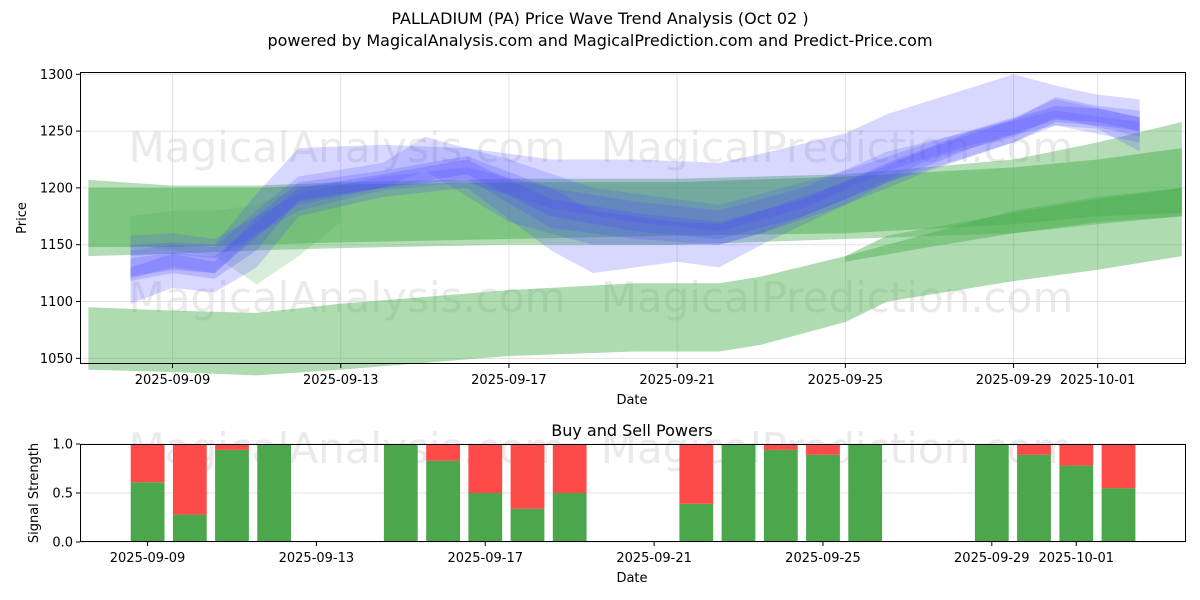 The image size is (1200, 600). Describe the element at coordinates (62, 543) in the screenshot. I see `signal-y-tick-label: 0.0` at that location.